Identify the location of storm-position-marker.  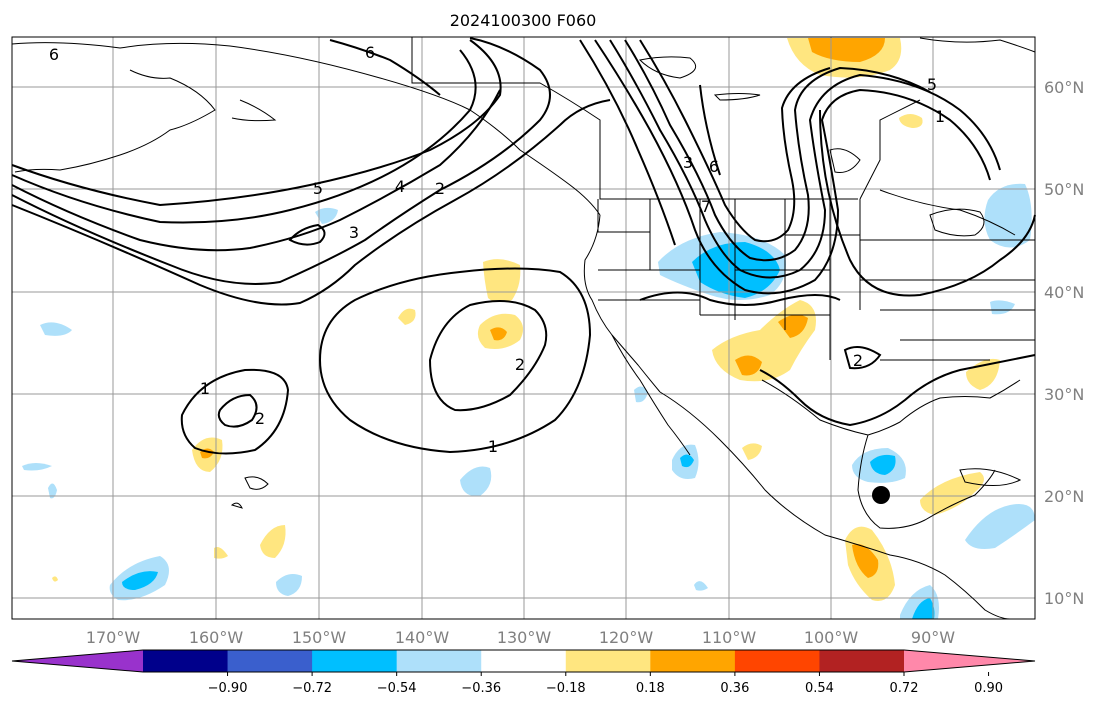
(881, 495).